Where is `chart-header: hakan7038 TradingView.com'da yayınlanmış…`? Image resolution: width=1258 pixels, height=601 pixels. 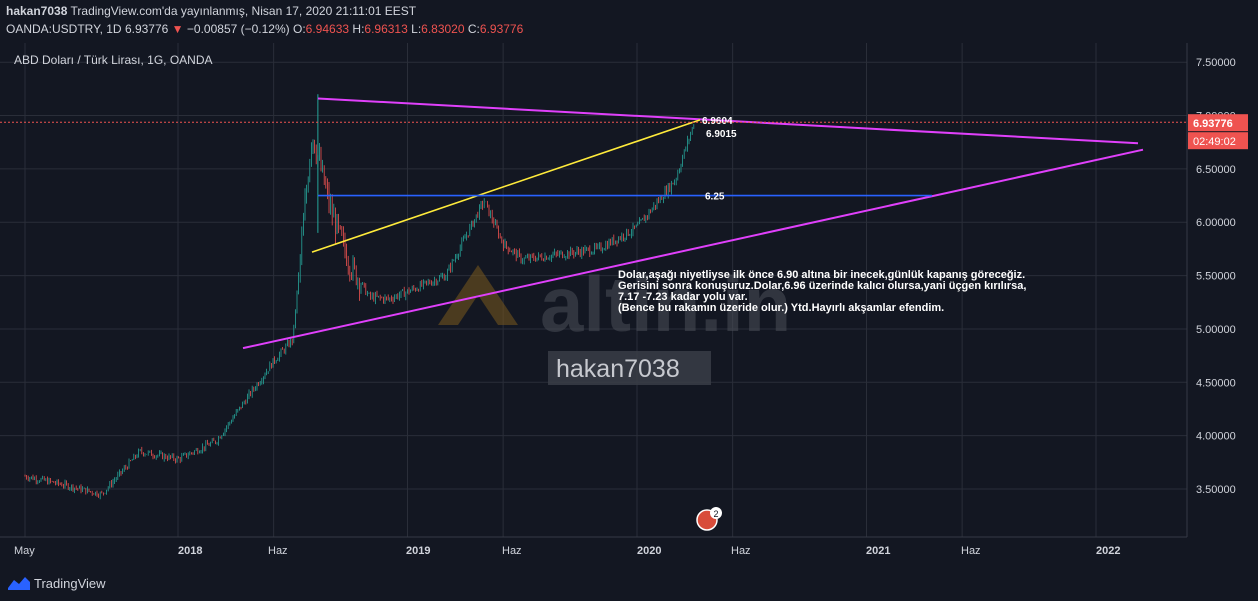 chart-header: hakan7038 TradingView.com'da yayınlanmış… is located at coordinates (629, 20).